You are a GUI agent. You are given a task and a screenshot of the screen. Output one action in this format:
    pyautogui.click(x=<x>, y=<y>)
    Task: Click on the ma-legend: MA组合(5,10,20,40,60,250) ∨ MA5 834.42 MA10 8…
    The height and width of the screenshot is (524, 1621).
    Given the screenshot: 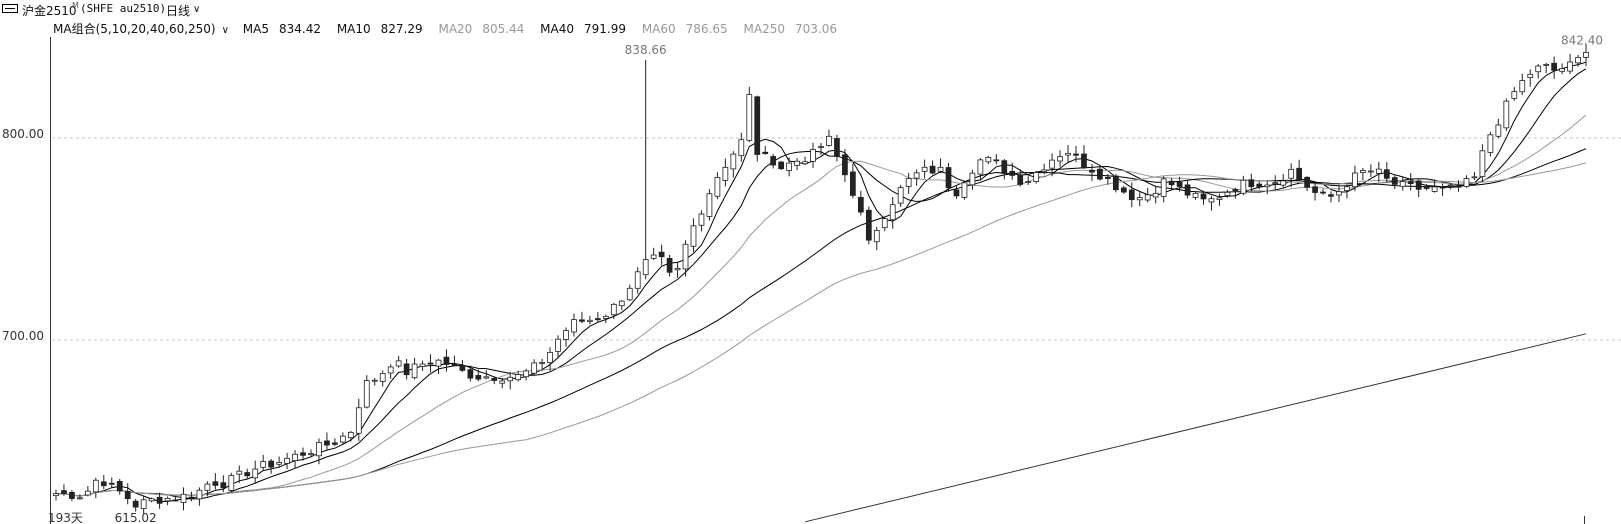 What is the action you would take?
    pyautogui.click(x=451, y=28)
    